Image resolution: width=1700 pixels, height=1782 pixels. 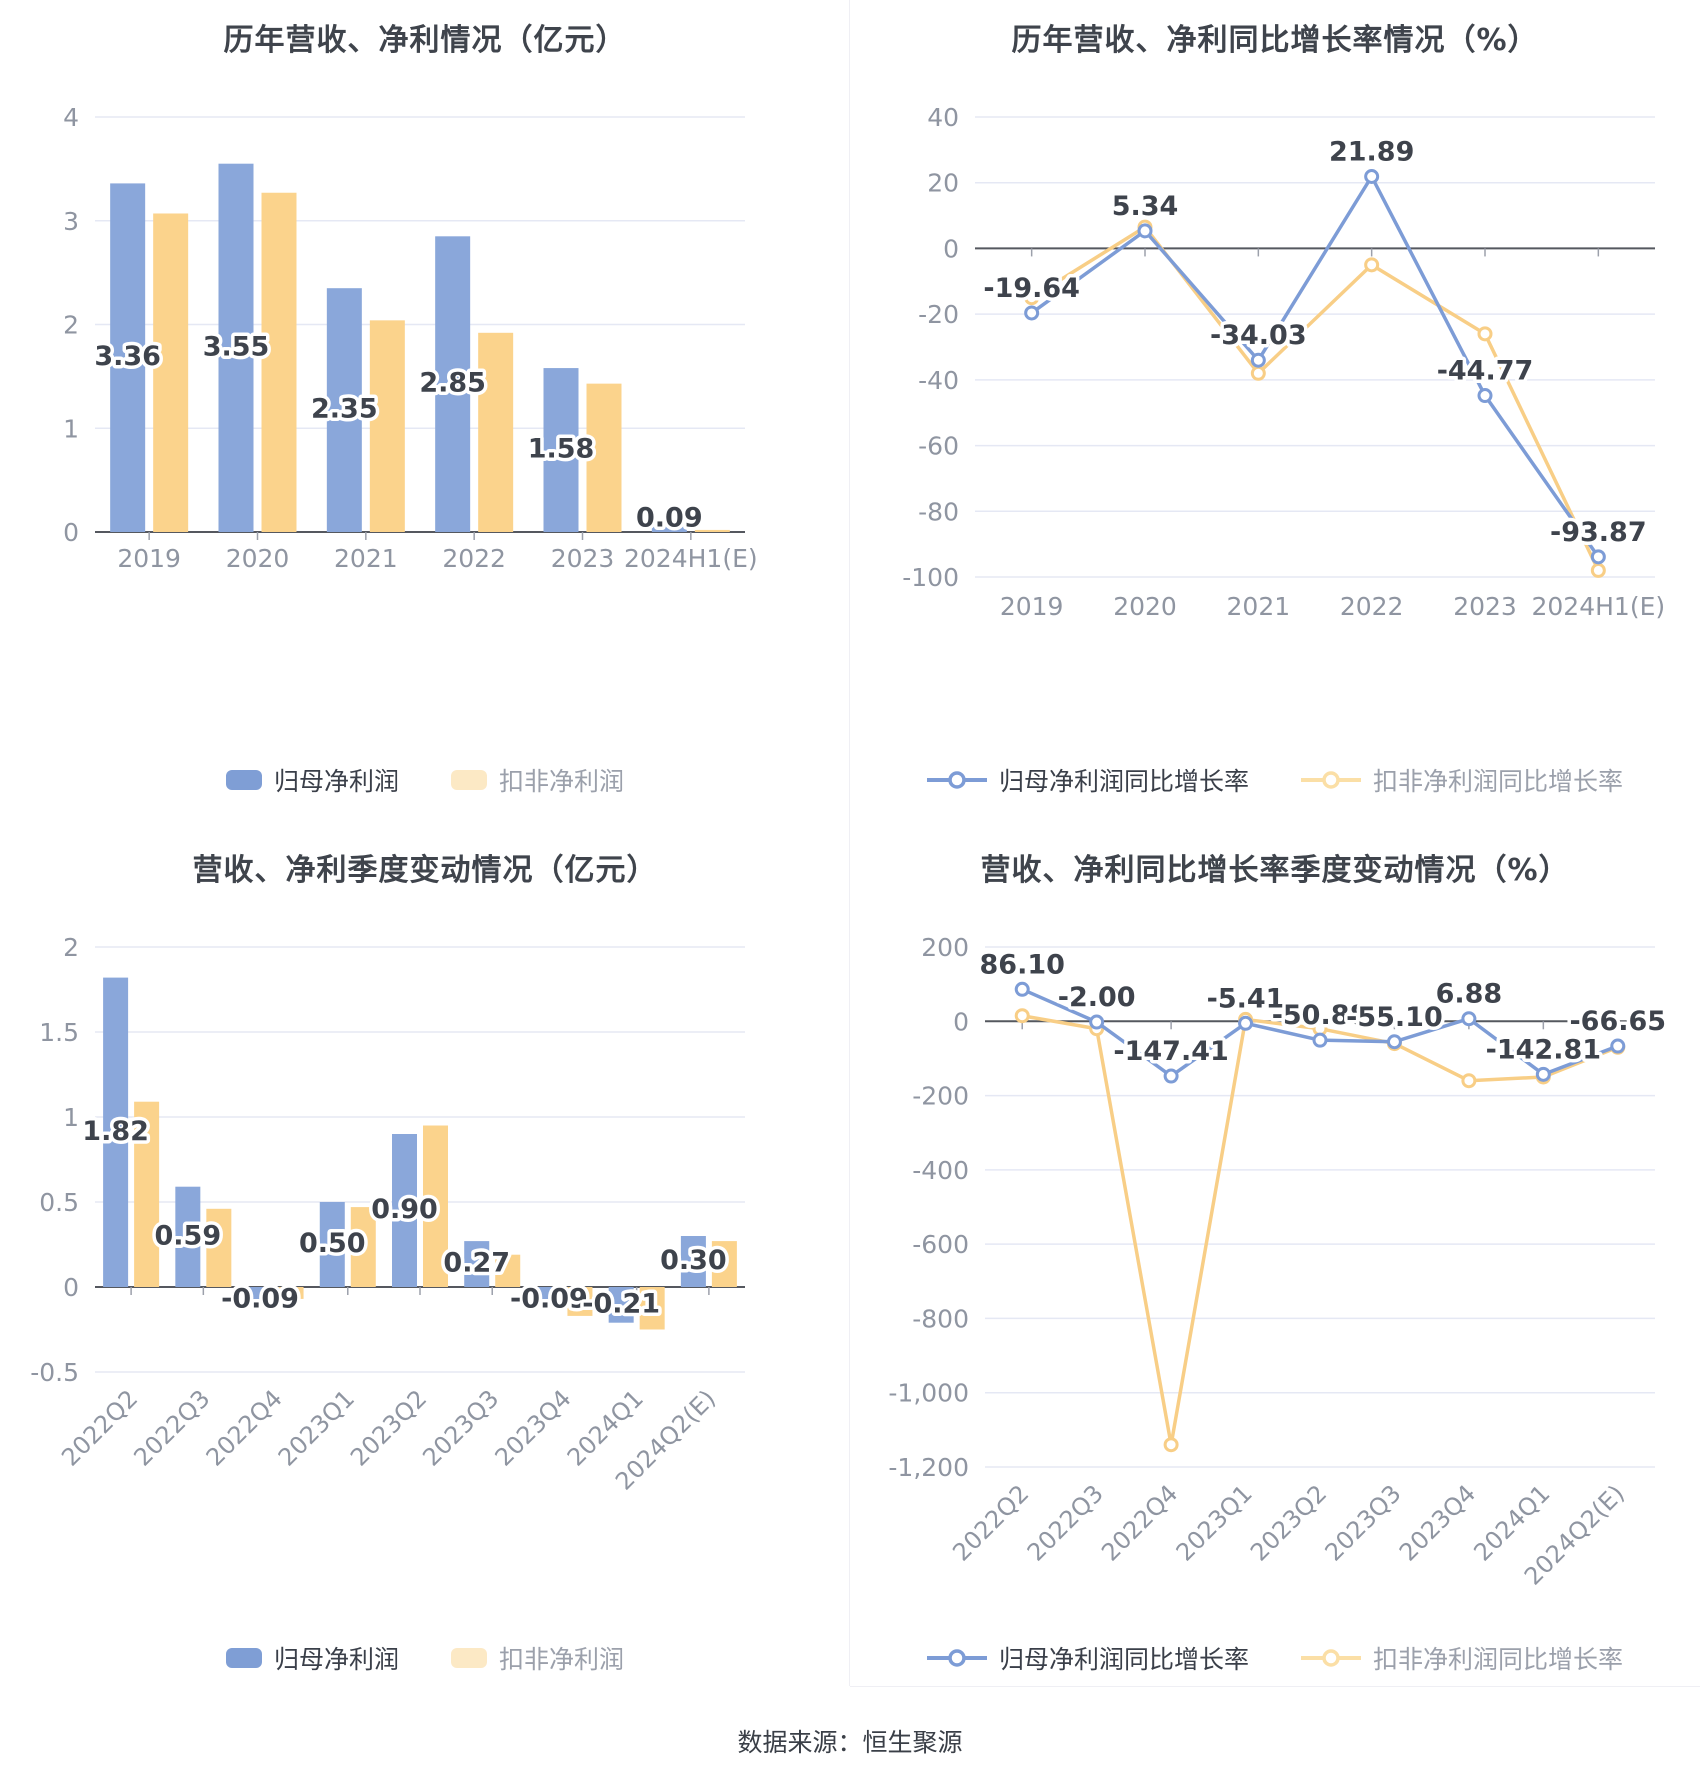 I want to click on bar-归母净利润-2022Q2, so click(x=116, y=1132).